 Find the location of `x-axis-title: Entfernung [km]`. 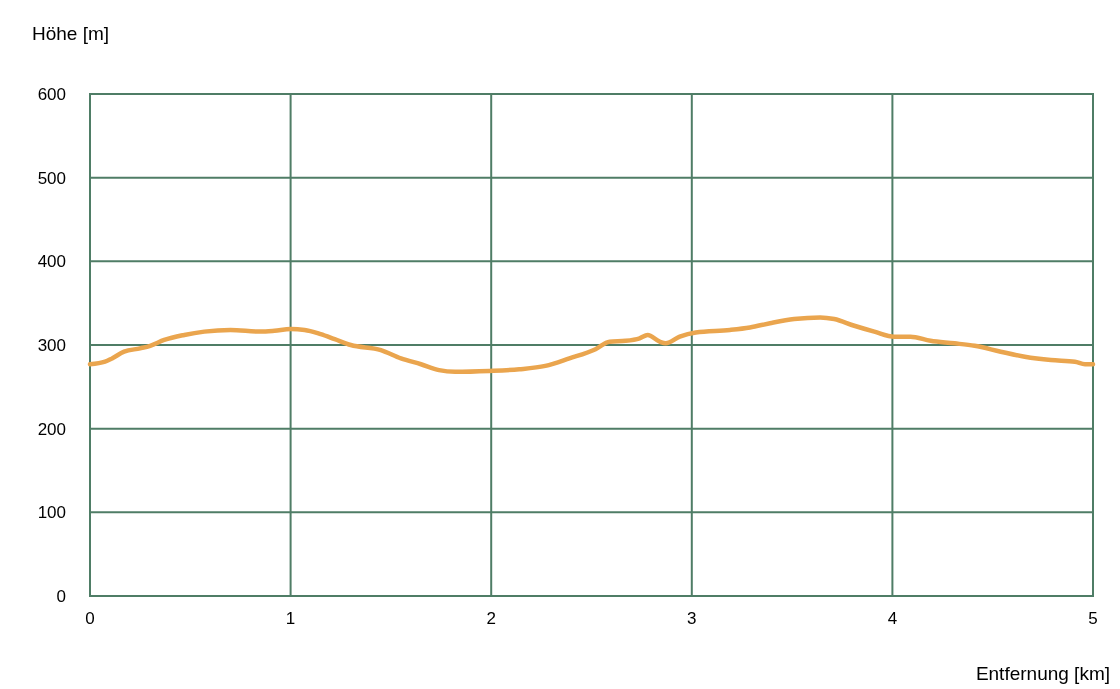

x-axis-title: Entfernung [km] is located at coordinates (1042, 673).